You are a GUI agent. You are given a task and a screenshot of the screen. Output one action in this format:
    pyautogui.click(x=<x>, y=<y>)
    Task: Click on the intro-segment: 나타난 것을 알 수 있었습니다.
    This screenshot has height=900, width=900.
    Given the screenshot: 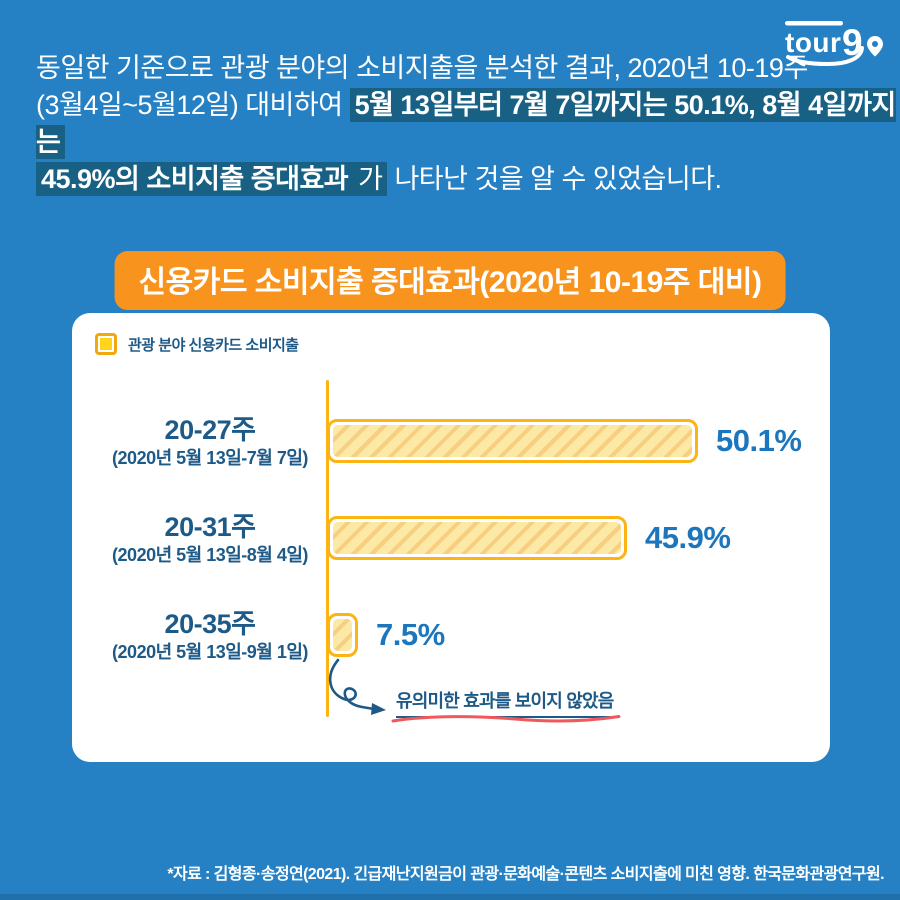 What is the action you would take?
    pyautogui.click(x=554, y=179)
    